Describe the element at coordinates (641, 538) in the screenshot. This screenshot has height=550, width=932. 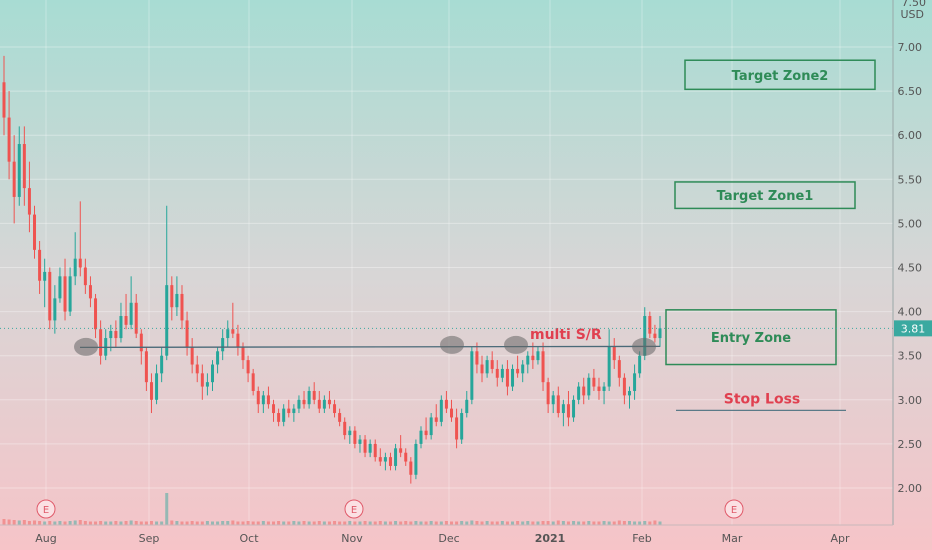
I see `x-tick-label: Feb` at that location.